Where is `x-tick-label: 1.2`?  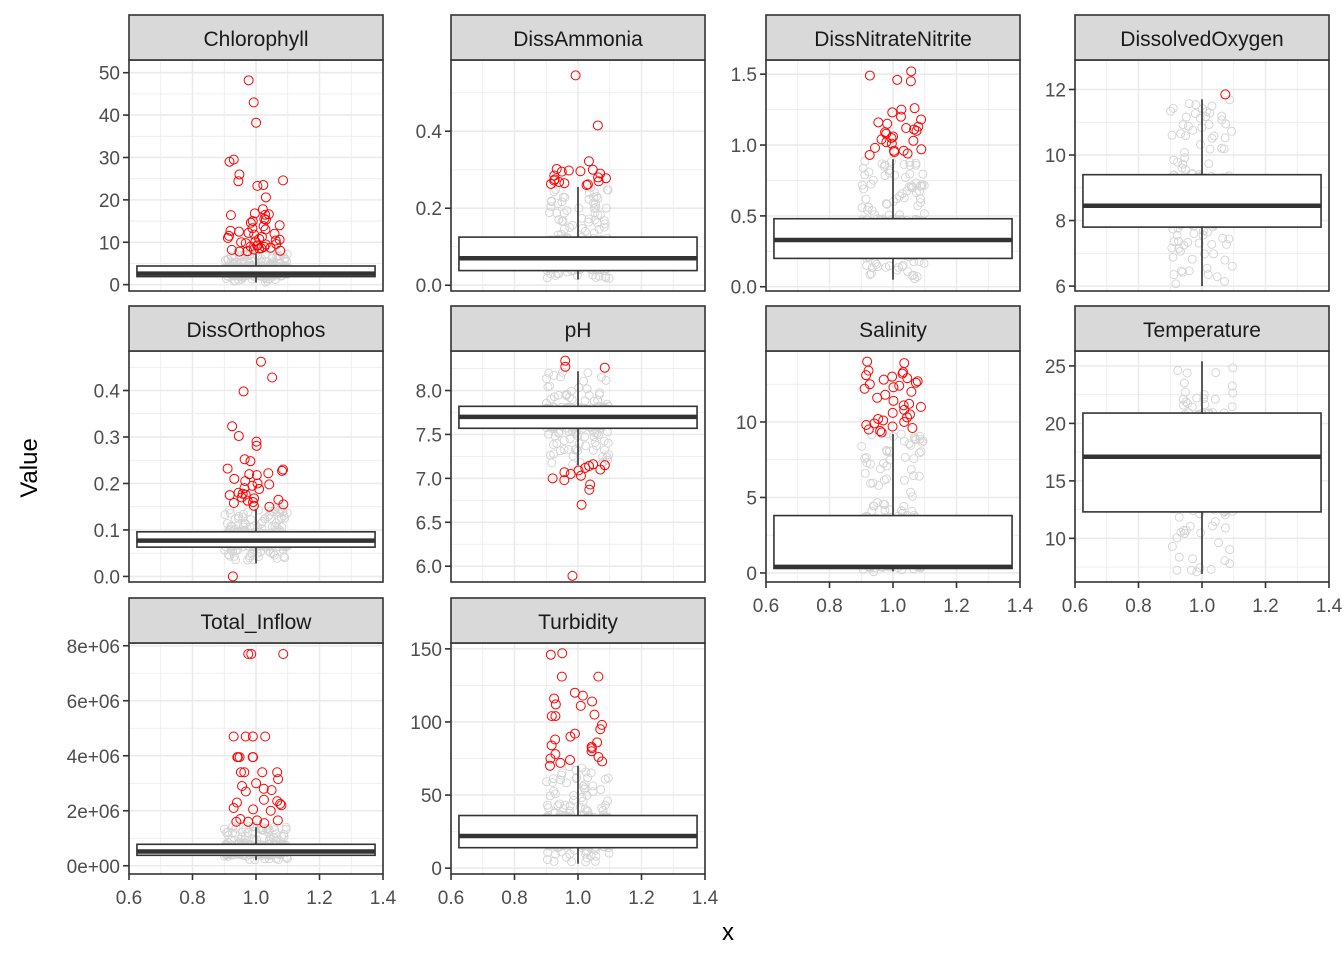
x-tick-label: 1.2 is located at coordinates (956, 606).